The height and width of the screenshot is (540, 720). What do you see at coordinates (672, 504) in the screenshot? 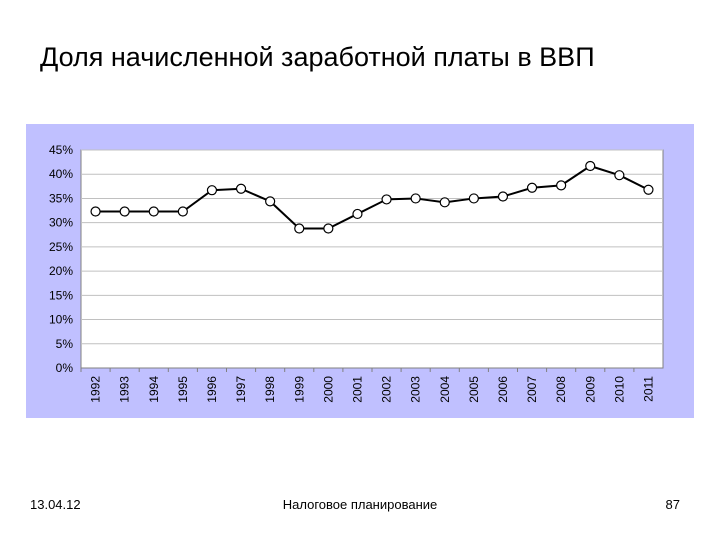
I see `page-number: 87` at bounding box center [672, 504].